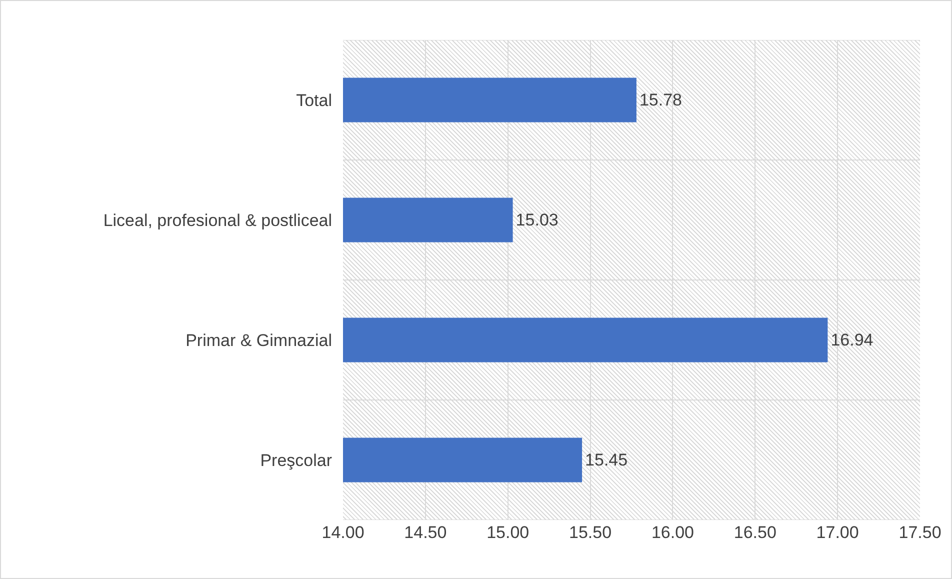 The width and height of the screenshot is (952, 579). I want to click on y-tick-label: Preşcolar, so click(296, 460).